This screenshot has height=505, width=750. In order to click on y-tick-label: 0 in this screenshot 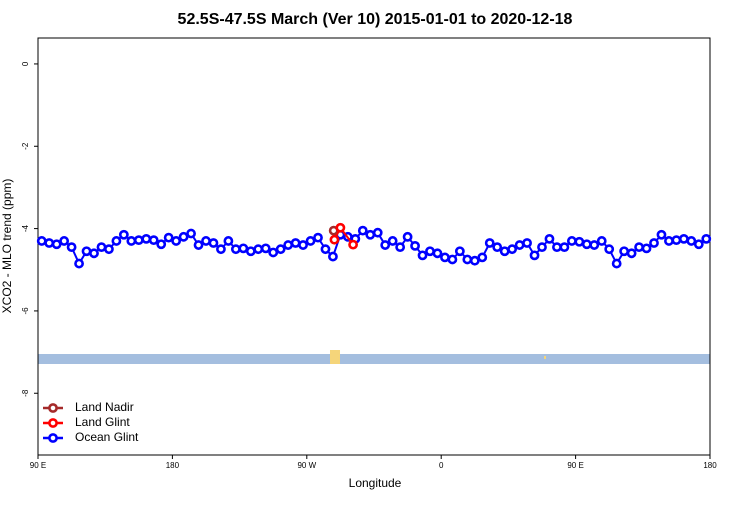, I will do `click(25, 63)`.